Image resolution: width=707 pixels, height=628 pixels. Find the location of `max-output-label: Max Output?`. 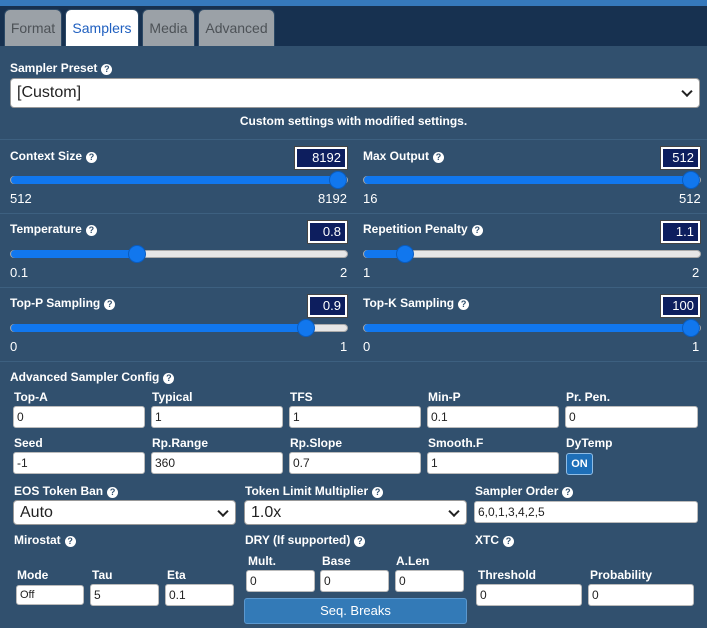

max-output-label: Max Output? is located at coordinates (403, 156).